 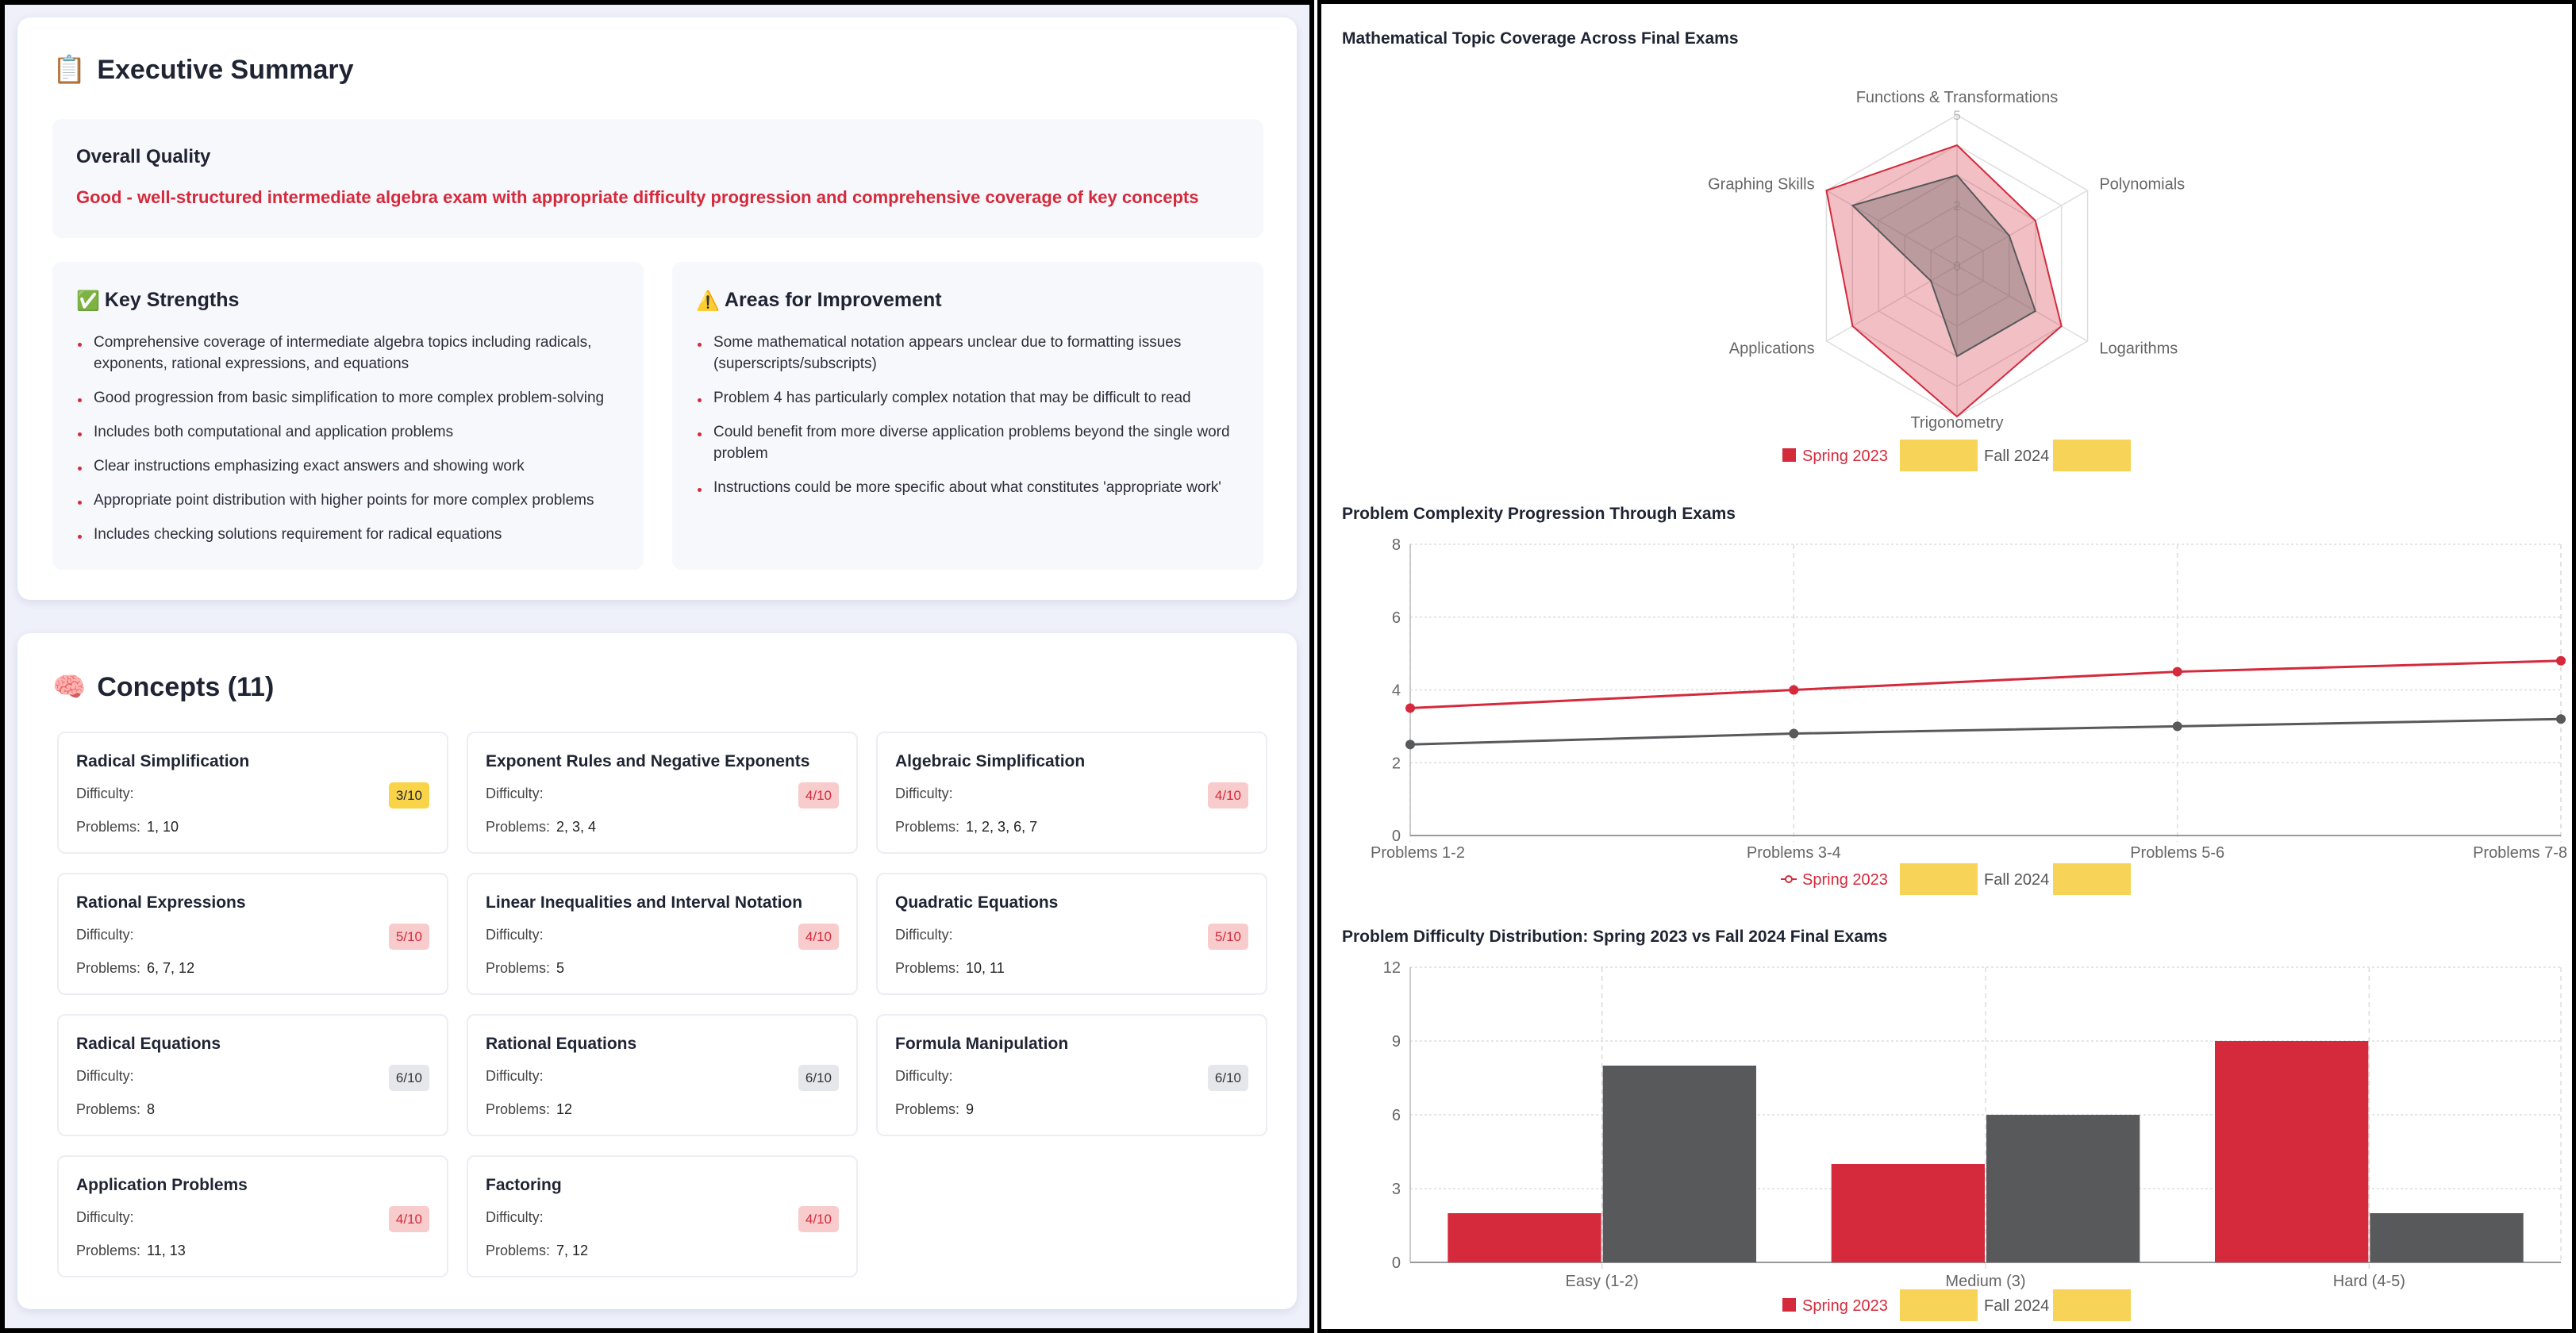 I want to click on difficulty-badge: 6/10, so click(x=1227, y=1078).